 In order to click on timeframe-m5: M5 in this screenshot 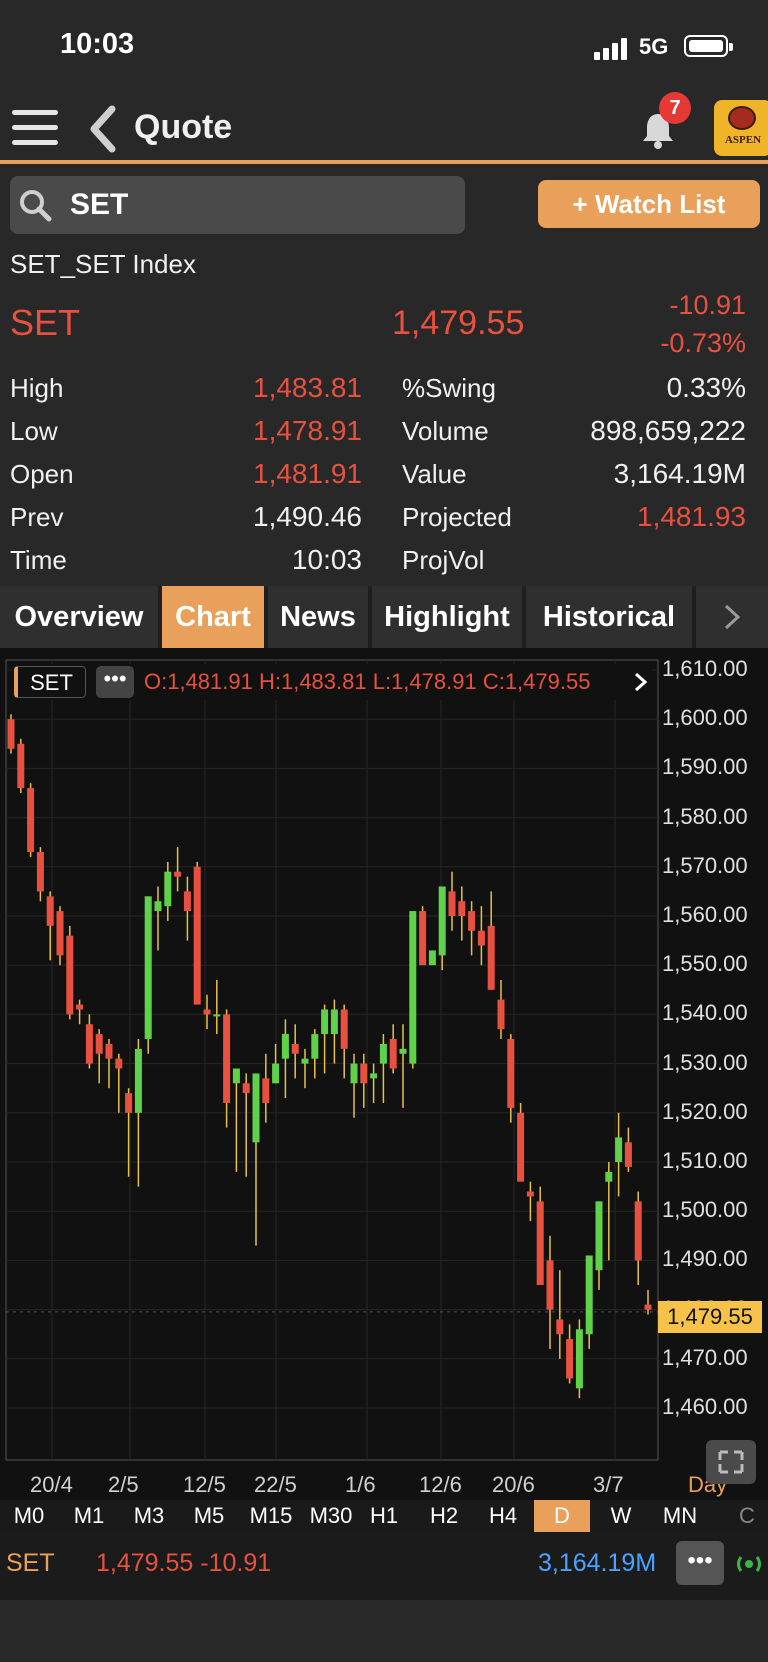, I will do `click(209, 1515)`.